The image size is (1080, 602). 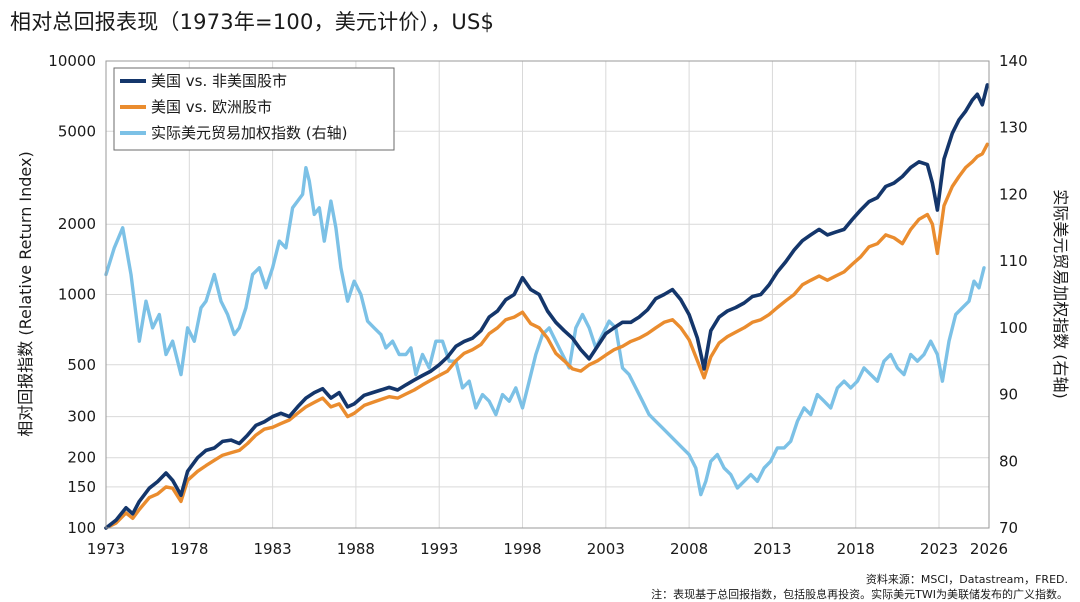 What do you see at coordinates (1008, 528) in the screenshot?
I see `y2-tick-label: 70` at bounding box center [1008, 528].